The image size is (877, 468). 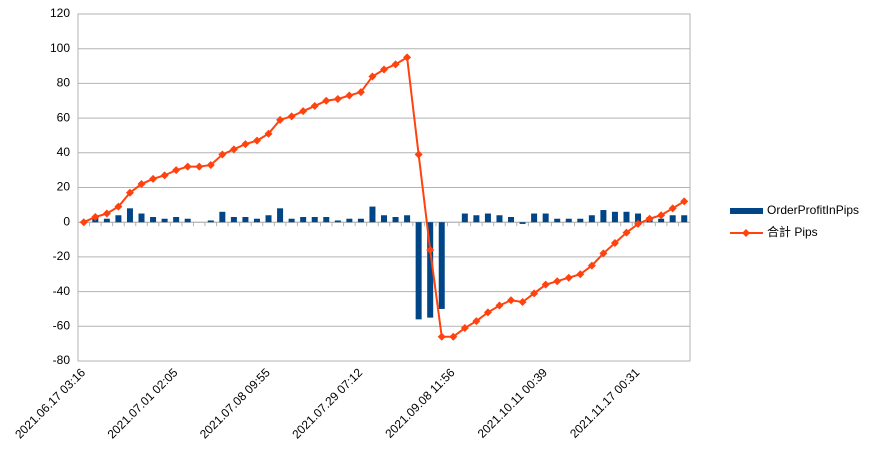 I want to click on y-tick-label: 80, so click(x=64, y=83).